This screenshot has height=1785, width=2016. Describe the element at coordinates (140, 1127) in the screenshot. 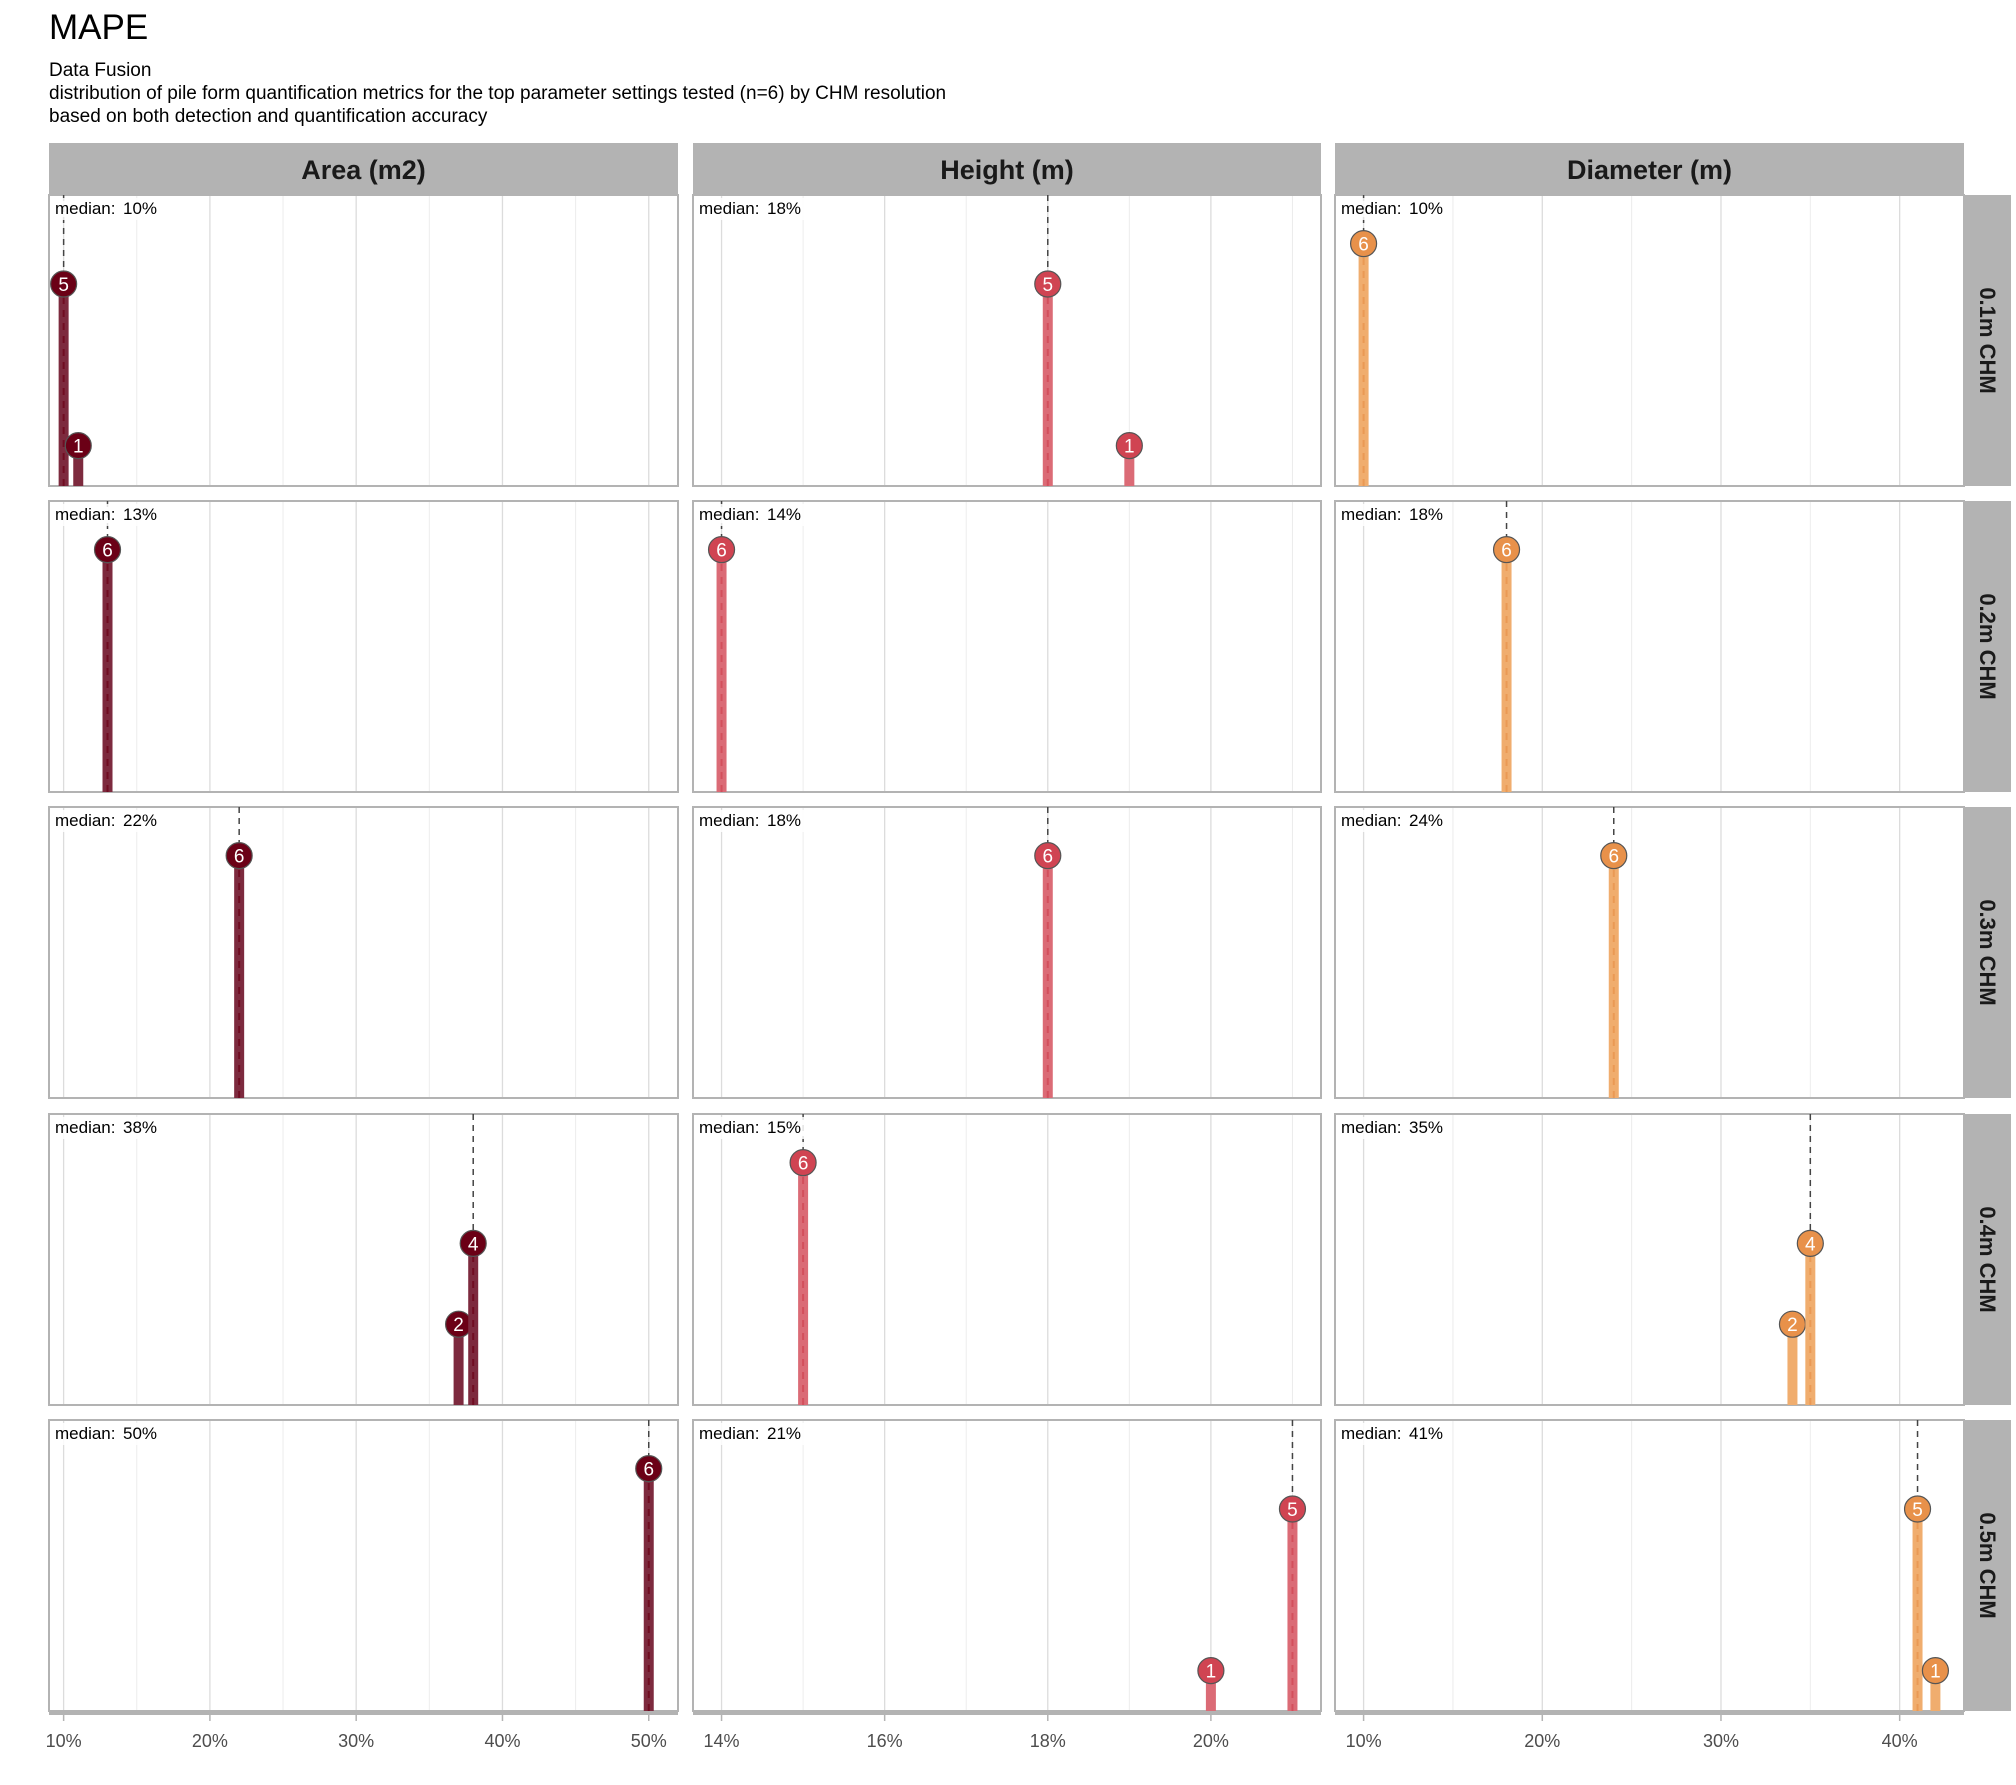

I see `median-value: 38%` at that location.